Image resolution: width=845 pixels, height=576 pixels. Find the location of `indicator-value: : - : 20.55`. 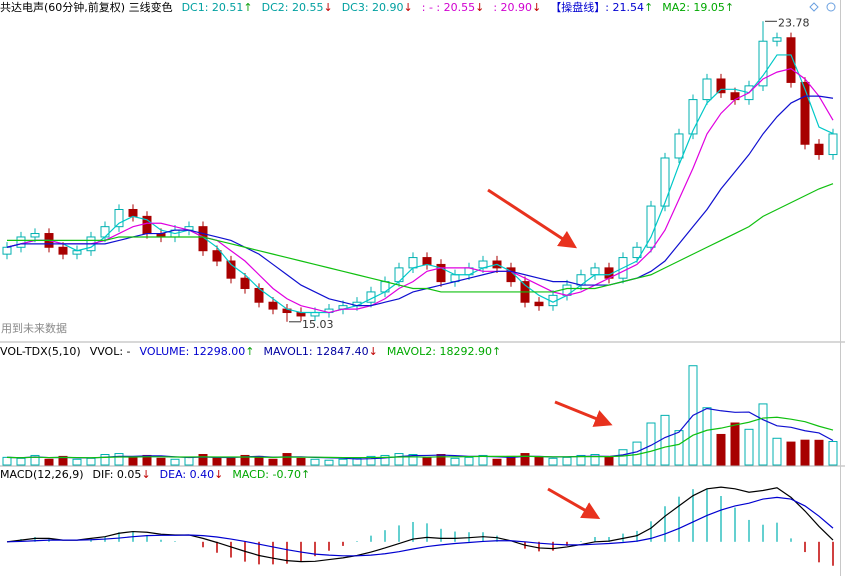

indicator-value: : - : 20.55 is located at coordinates (448, 7).